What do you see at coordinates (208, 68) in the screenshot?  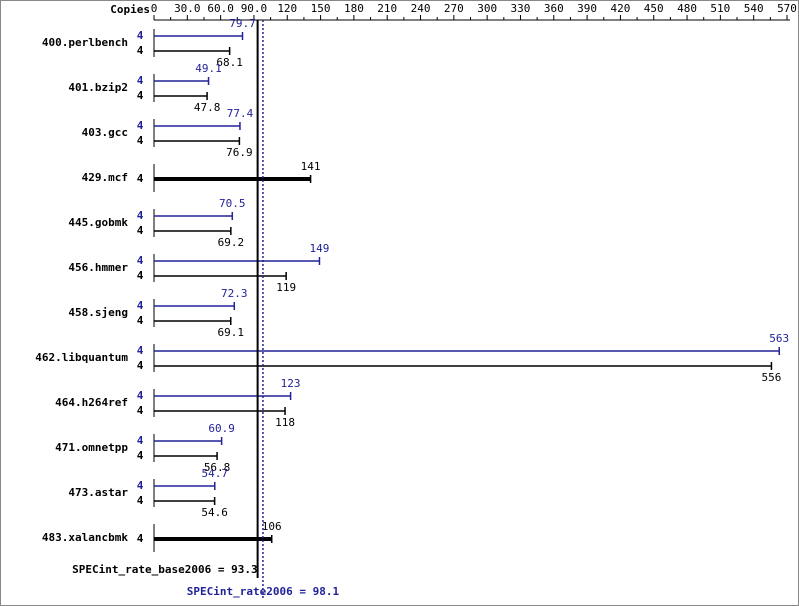 I see `value-label: 49.1` at bounding box center [208, 68].